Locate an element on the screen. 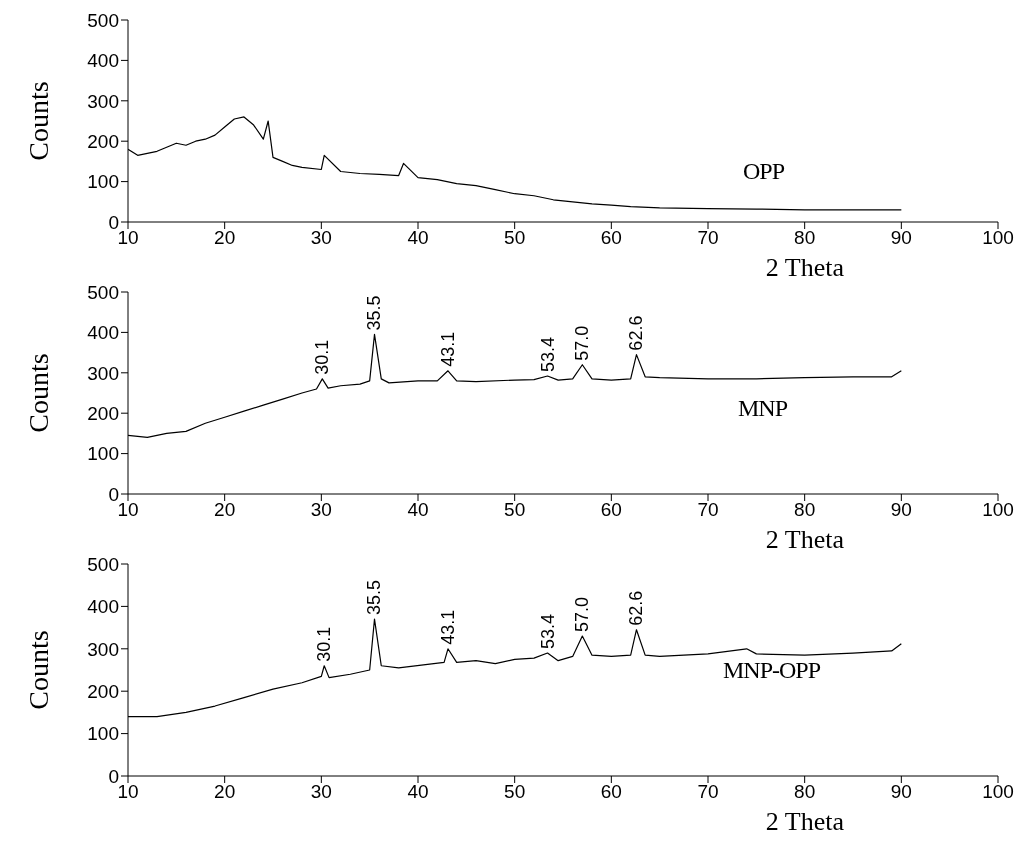 This screenshot has height=842, width=1022. series-label: OPP is located at coordinates (764, 171).